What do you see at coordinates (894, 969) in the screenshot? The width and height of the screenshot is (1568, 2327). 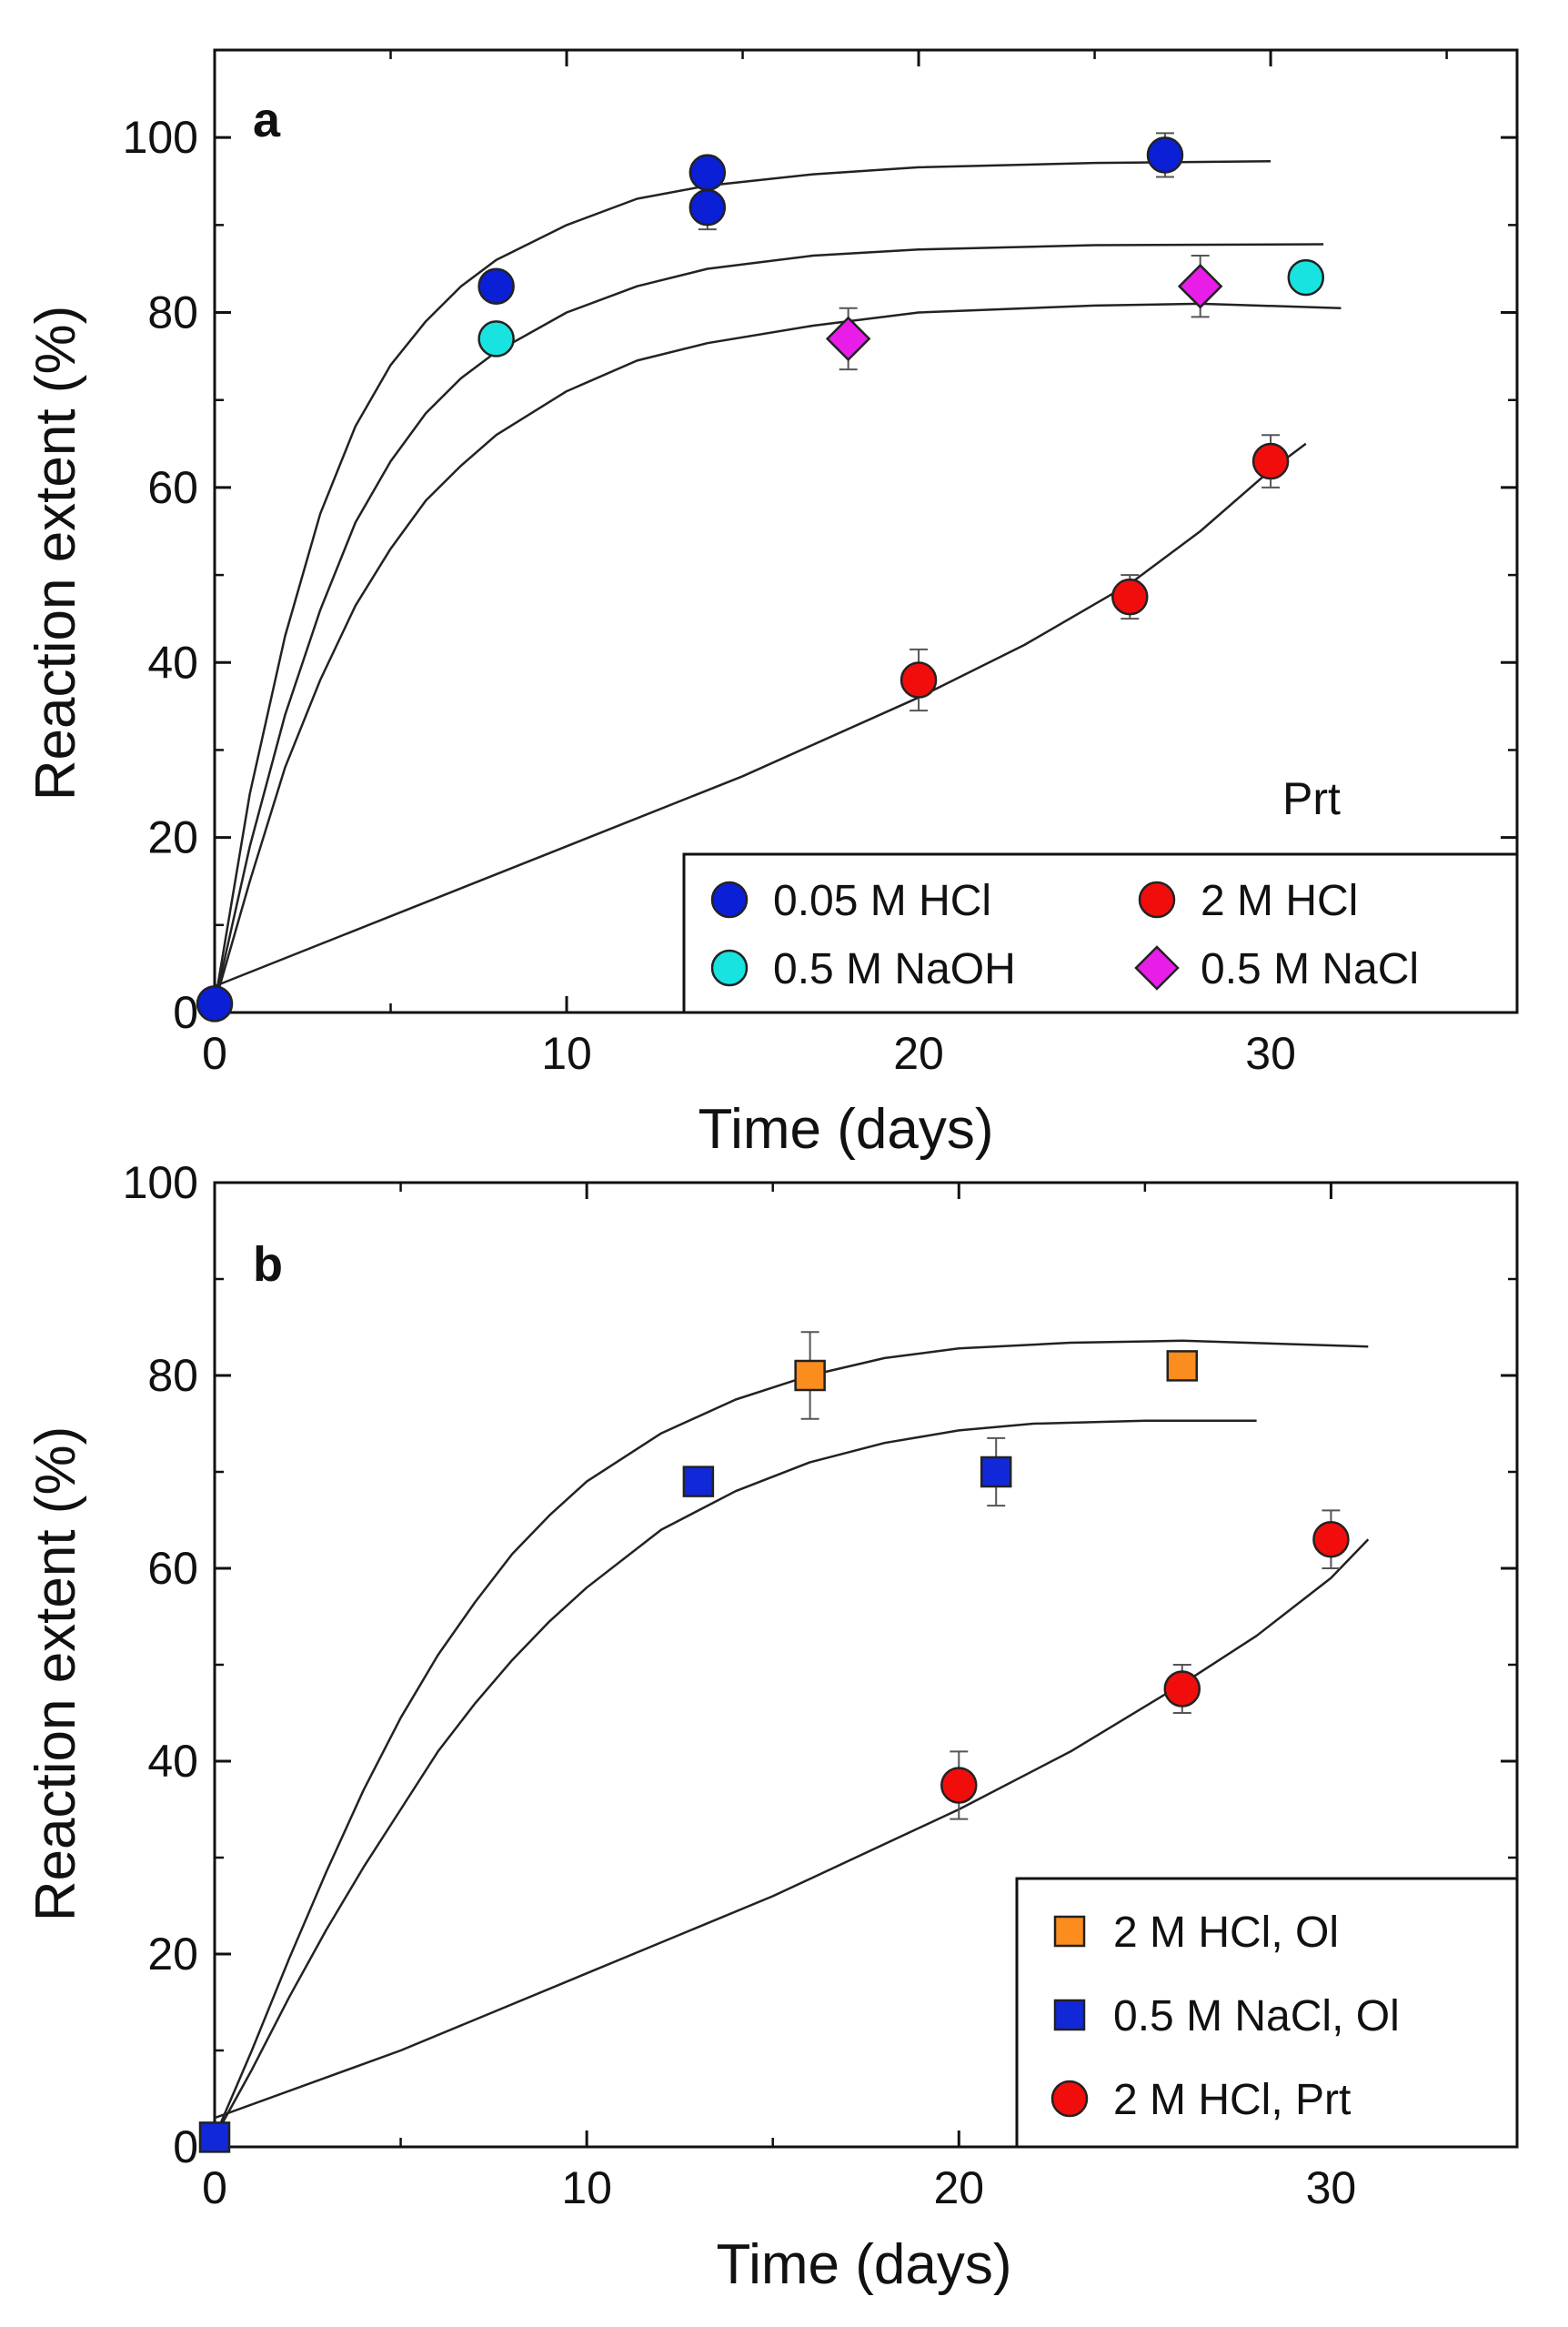 I see `panel-a-legend-label-0-5-m-naoh: 0.5 M NaOH` at bounding box center [894, 969].